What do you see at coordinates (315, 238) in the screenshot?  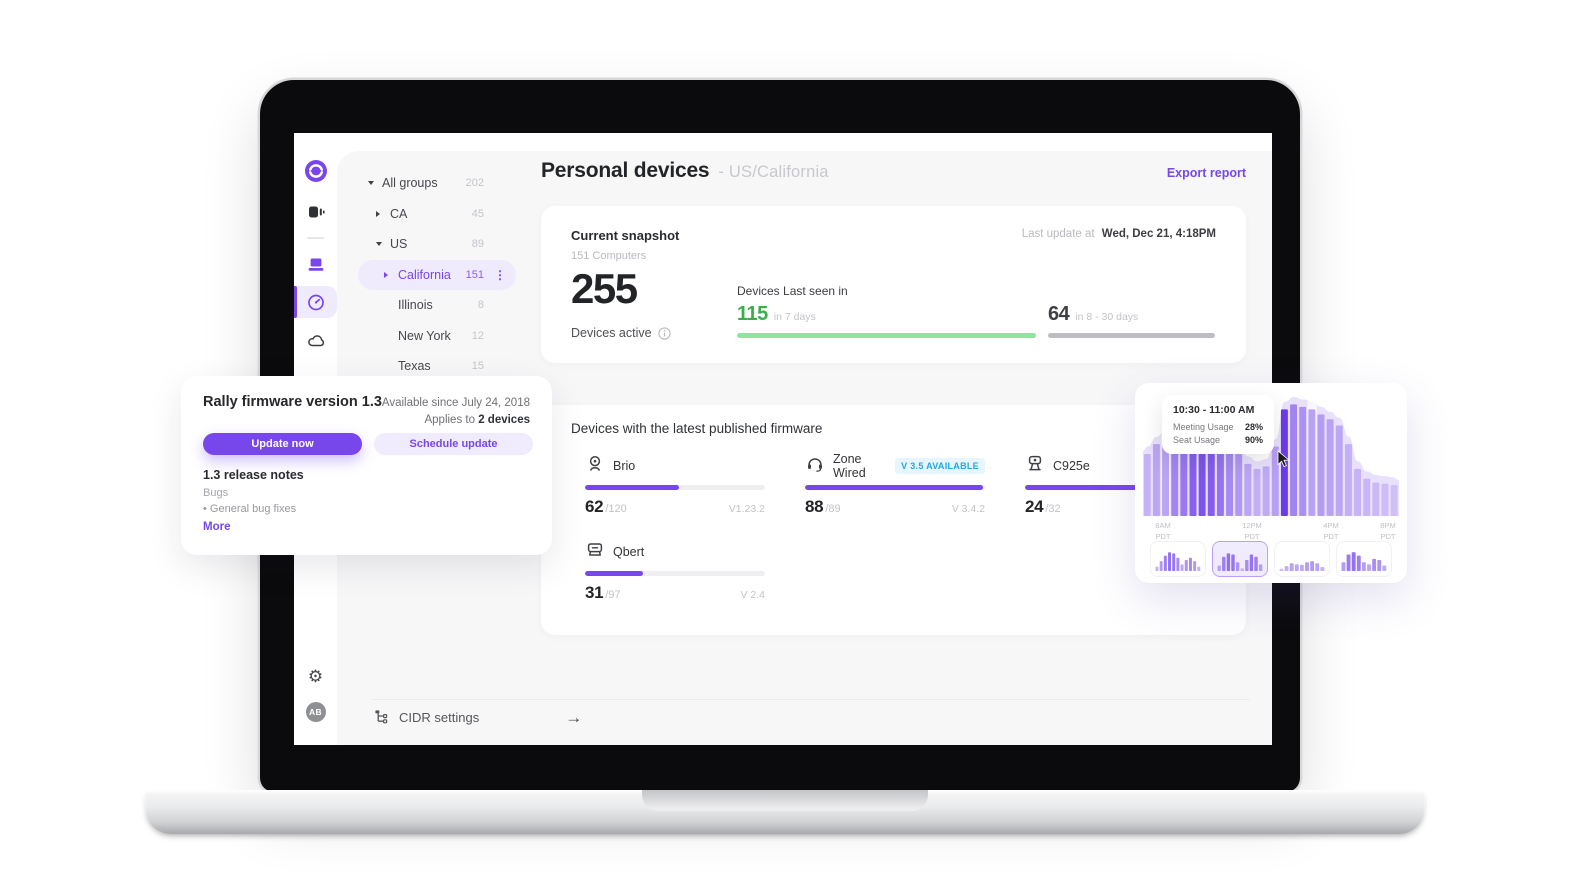 I see `sidebar-divider` at bounding box center [315, 238].